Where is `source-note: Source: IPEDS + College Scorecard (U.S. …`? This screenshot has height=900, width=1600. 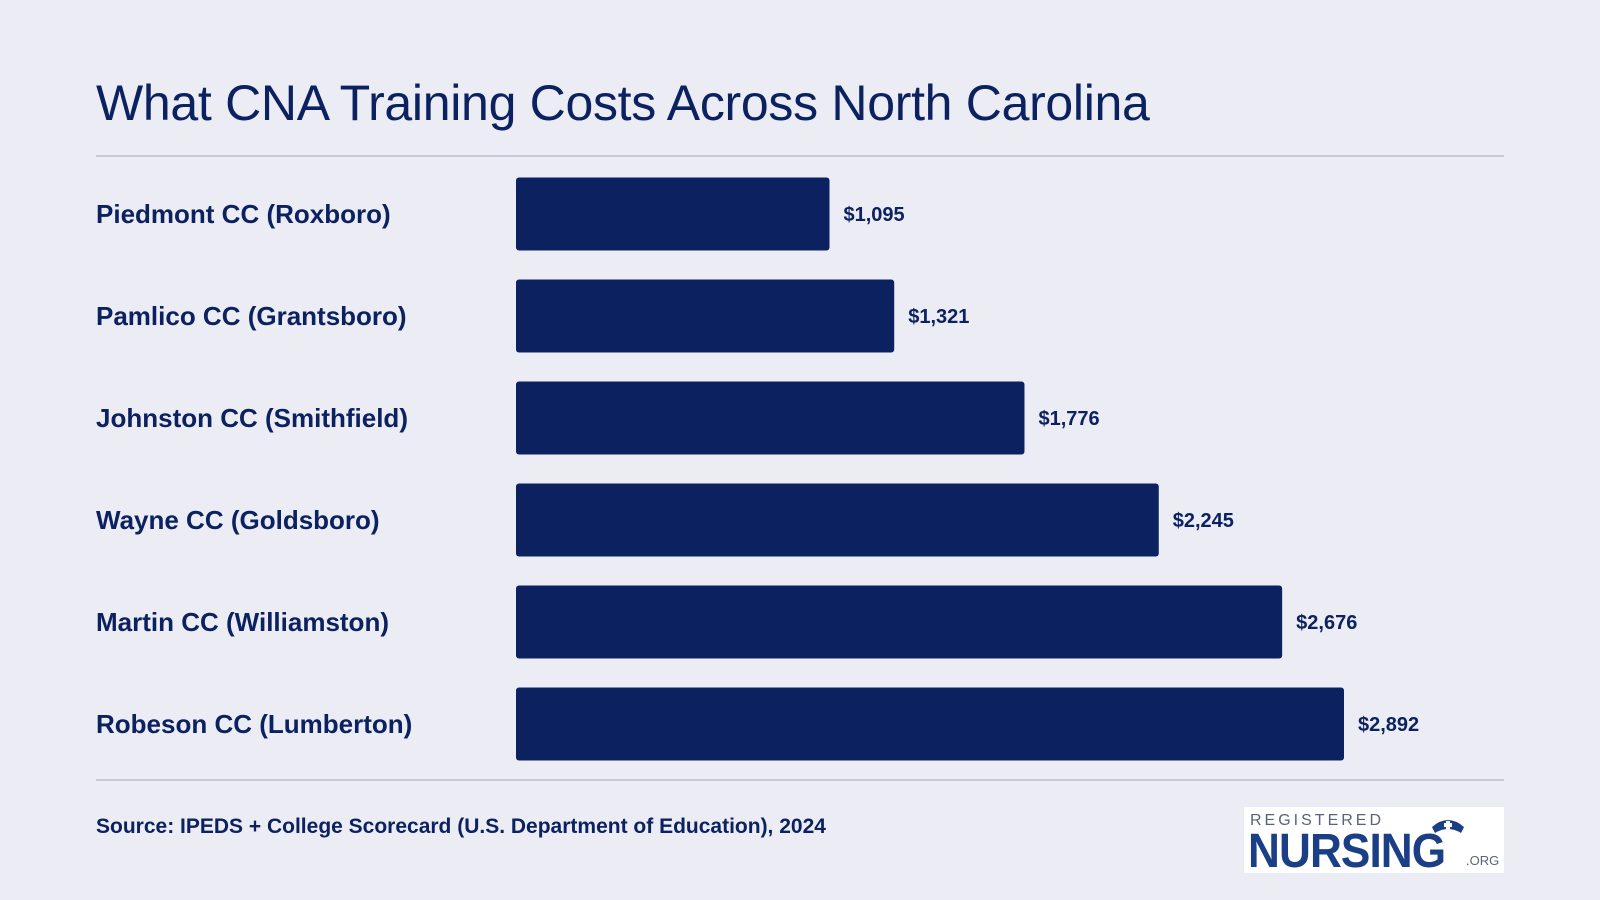
source-note: Source: IPEDS + College Scorecard (U.S. … is located at coordinates (461, 826).